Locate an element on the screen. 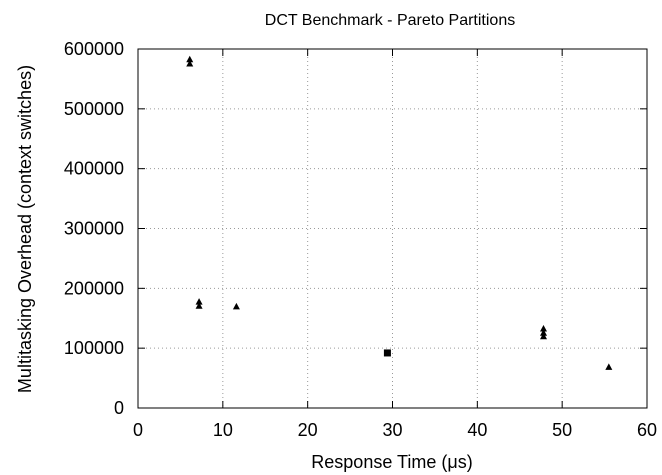  x-tick-labels: 0 10 20 30 40 50 60 is located at coordinates (395, 430).